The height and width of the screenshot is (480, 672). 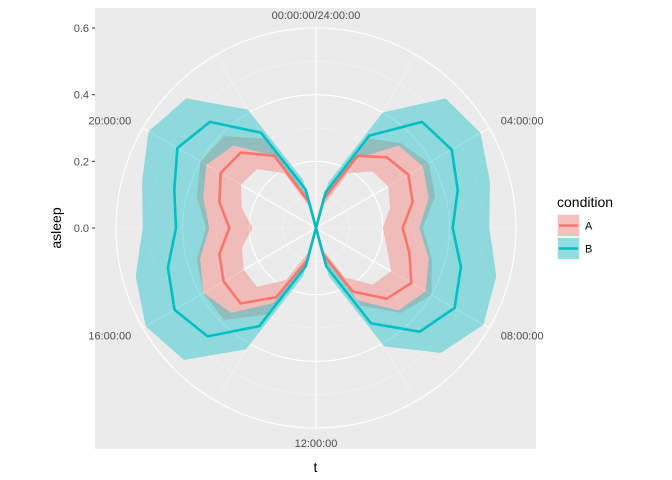 I want to click on y-axis: 0.0 0.2 0.4 0.6, so click(x=84, y=129).